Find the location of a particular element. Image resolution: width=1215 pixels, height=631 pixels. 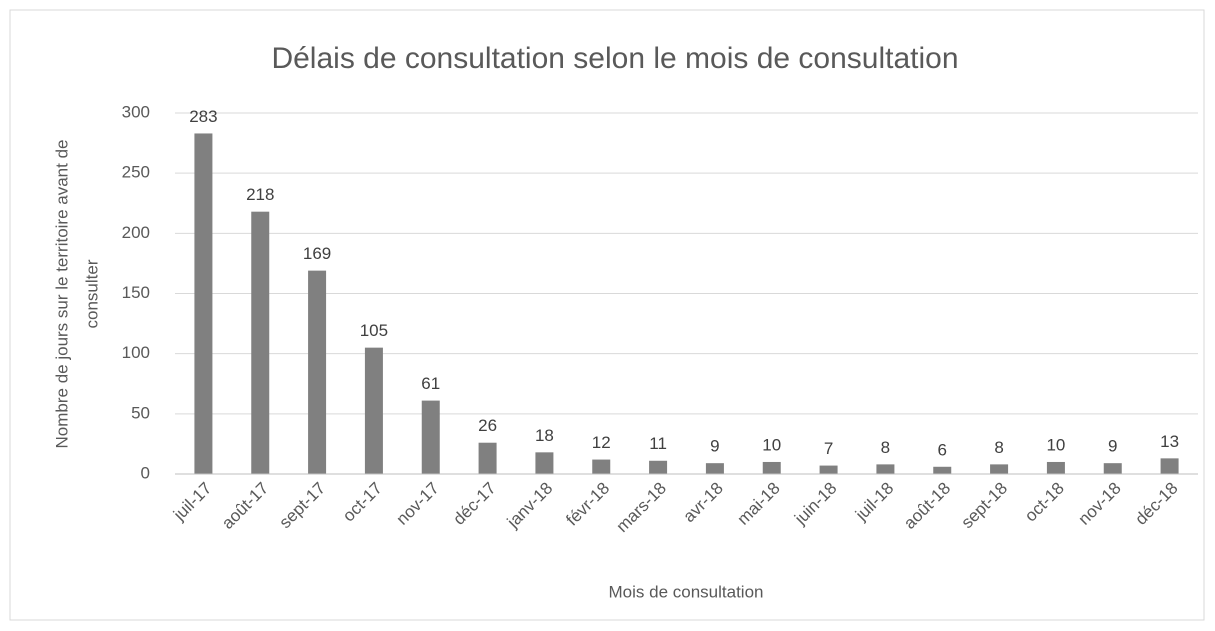

y-tick-label: 150 is located at coordinates (136, 292).